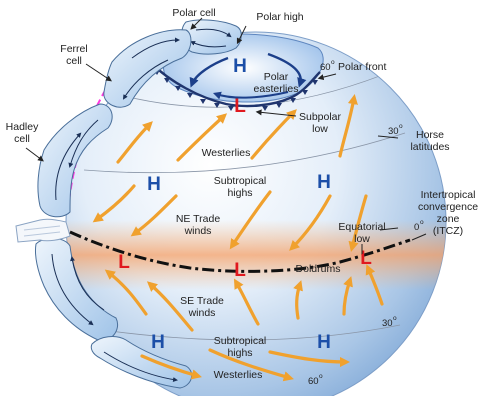 The image size is (480, 396). I want to click on subtropical-high-symbol-east: H, so click(324, 182).